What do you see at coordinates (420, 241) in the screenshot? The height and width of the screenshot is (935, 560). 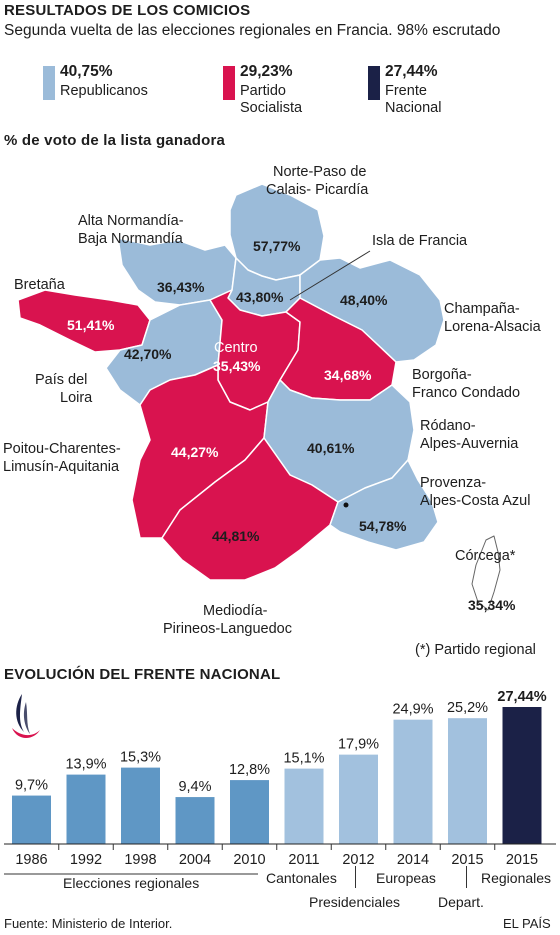 I see `region-name-isla: Isla de Francia` at bounding box center [420, 241].